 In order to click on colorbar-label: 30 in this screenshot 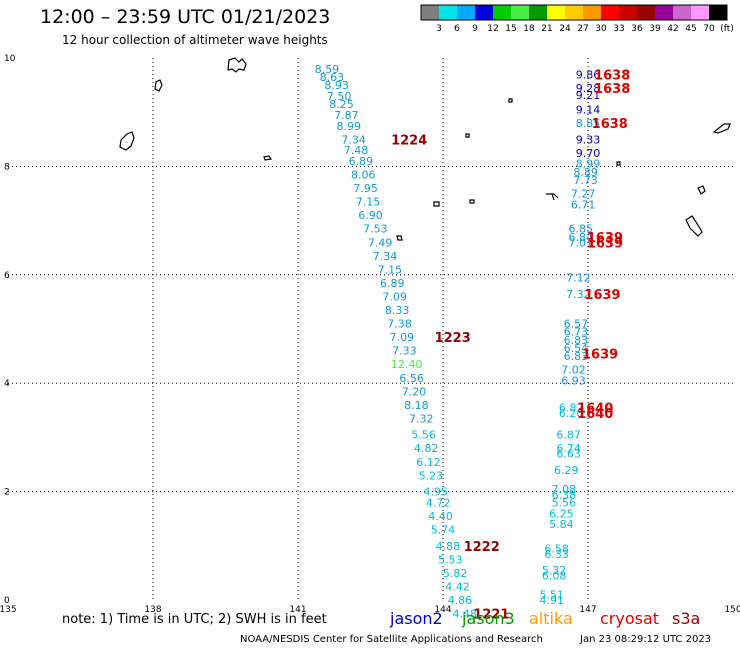, I will do `click(601, 29)`.